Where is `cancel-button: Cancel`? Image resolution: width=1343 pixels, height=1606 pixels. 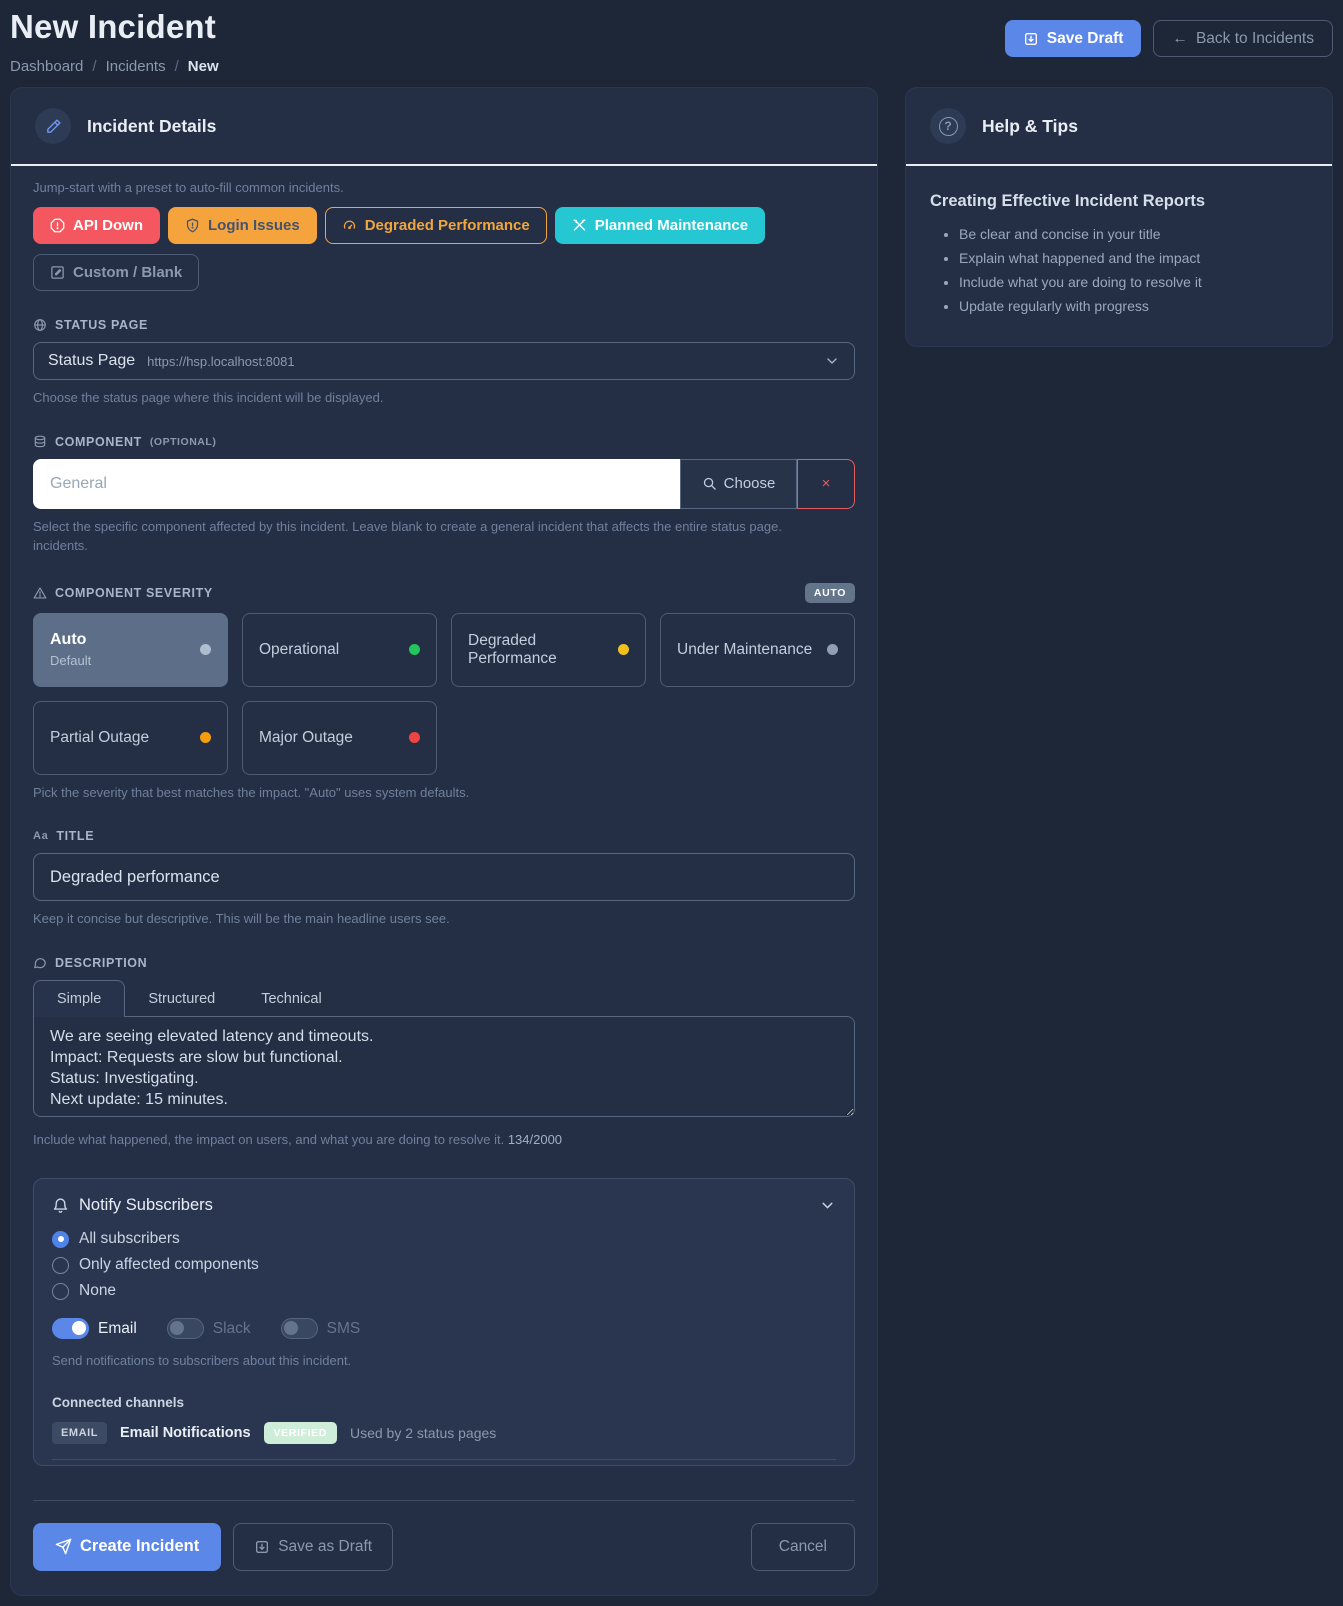
cancel-button: Cancel is located at coordinates (802, 1546).